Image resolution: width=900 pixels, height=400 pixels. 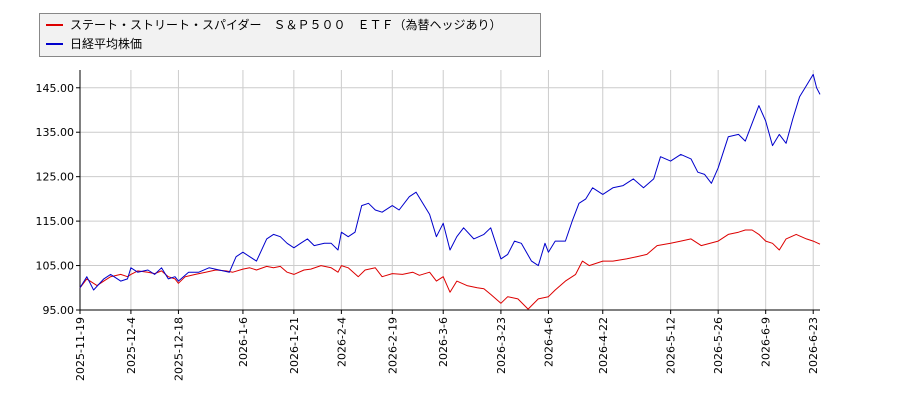 What do you see at coordinates (548, 342) in the screenshot?
I see `x-tick-label: 2026-4-6` at bounding box center [548, 342].